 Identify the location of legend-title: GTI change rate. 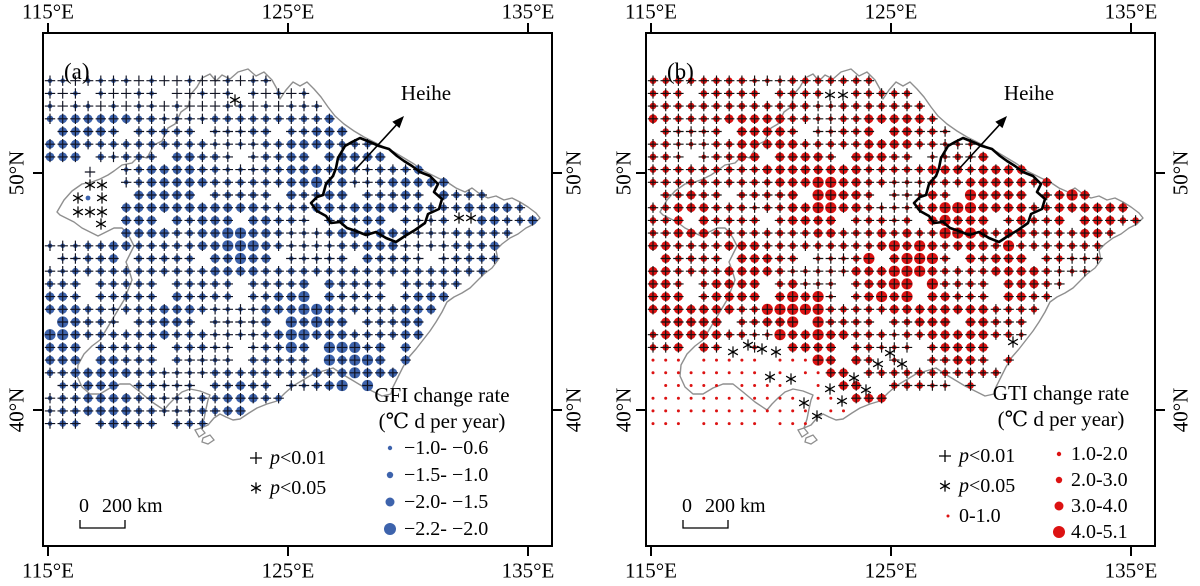
(1061, 393).